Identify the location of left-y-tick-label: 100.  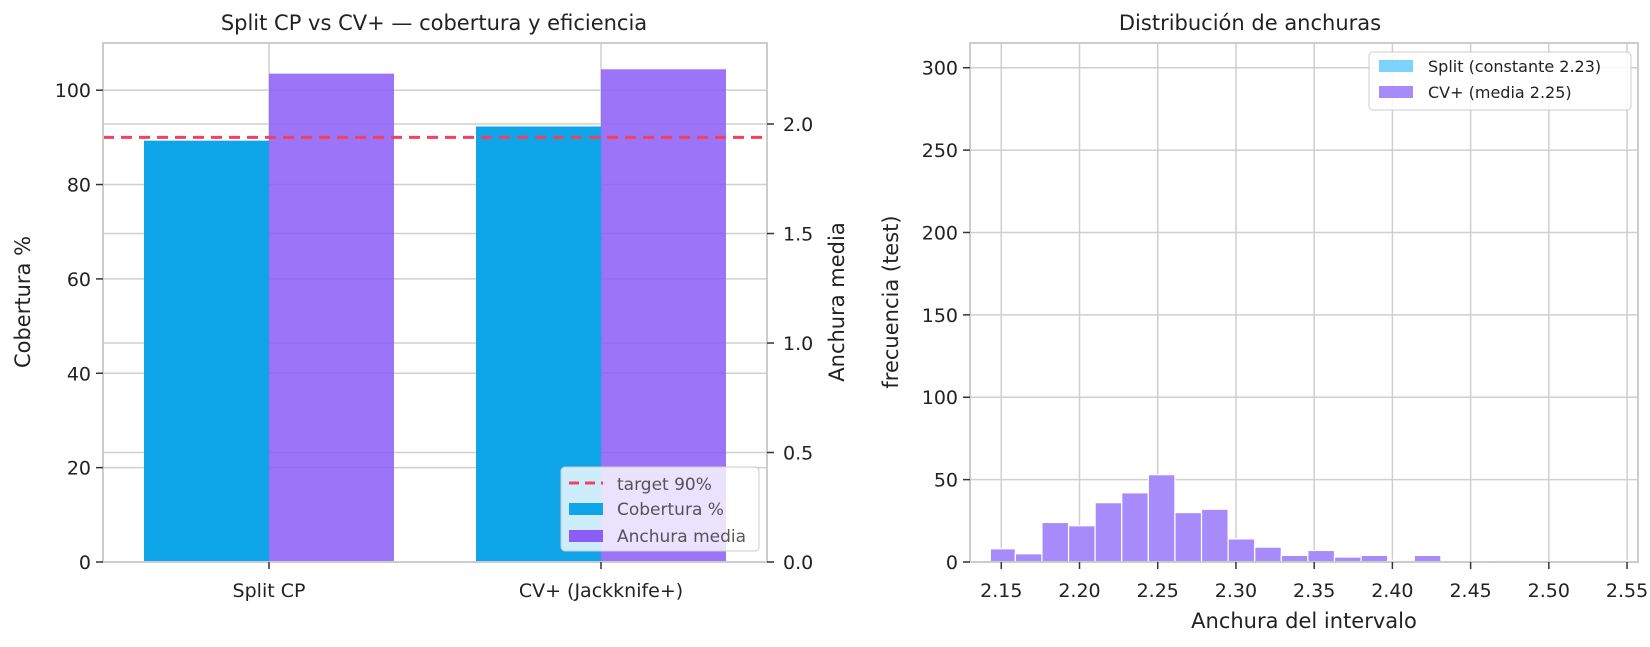
(73, 91).